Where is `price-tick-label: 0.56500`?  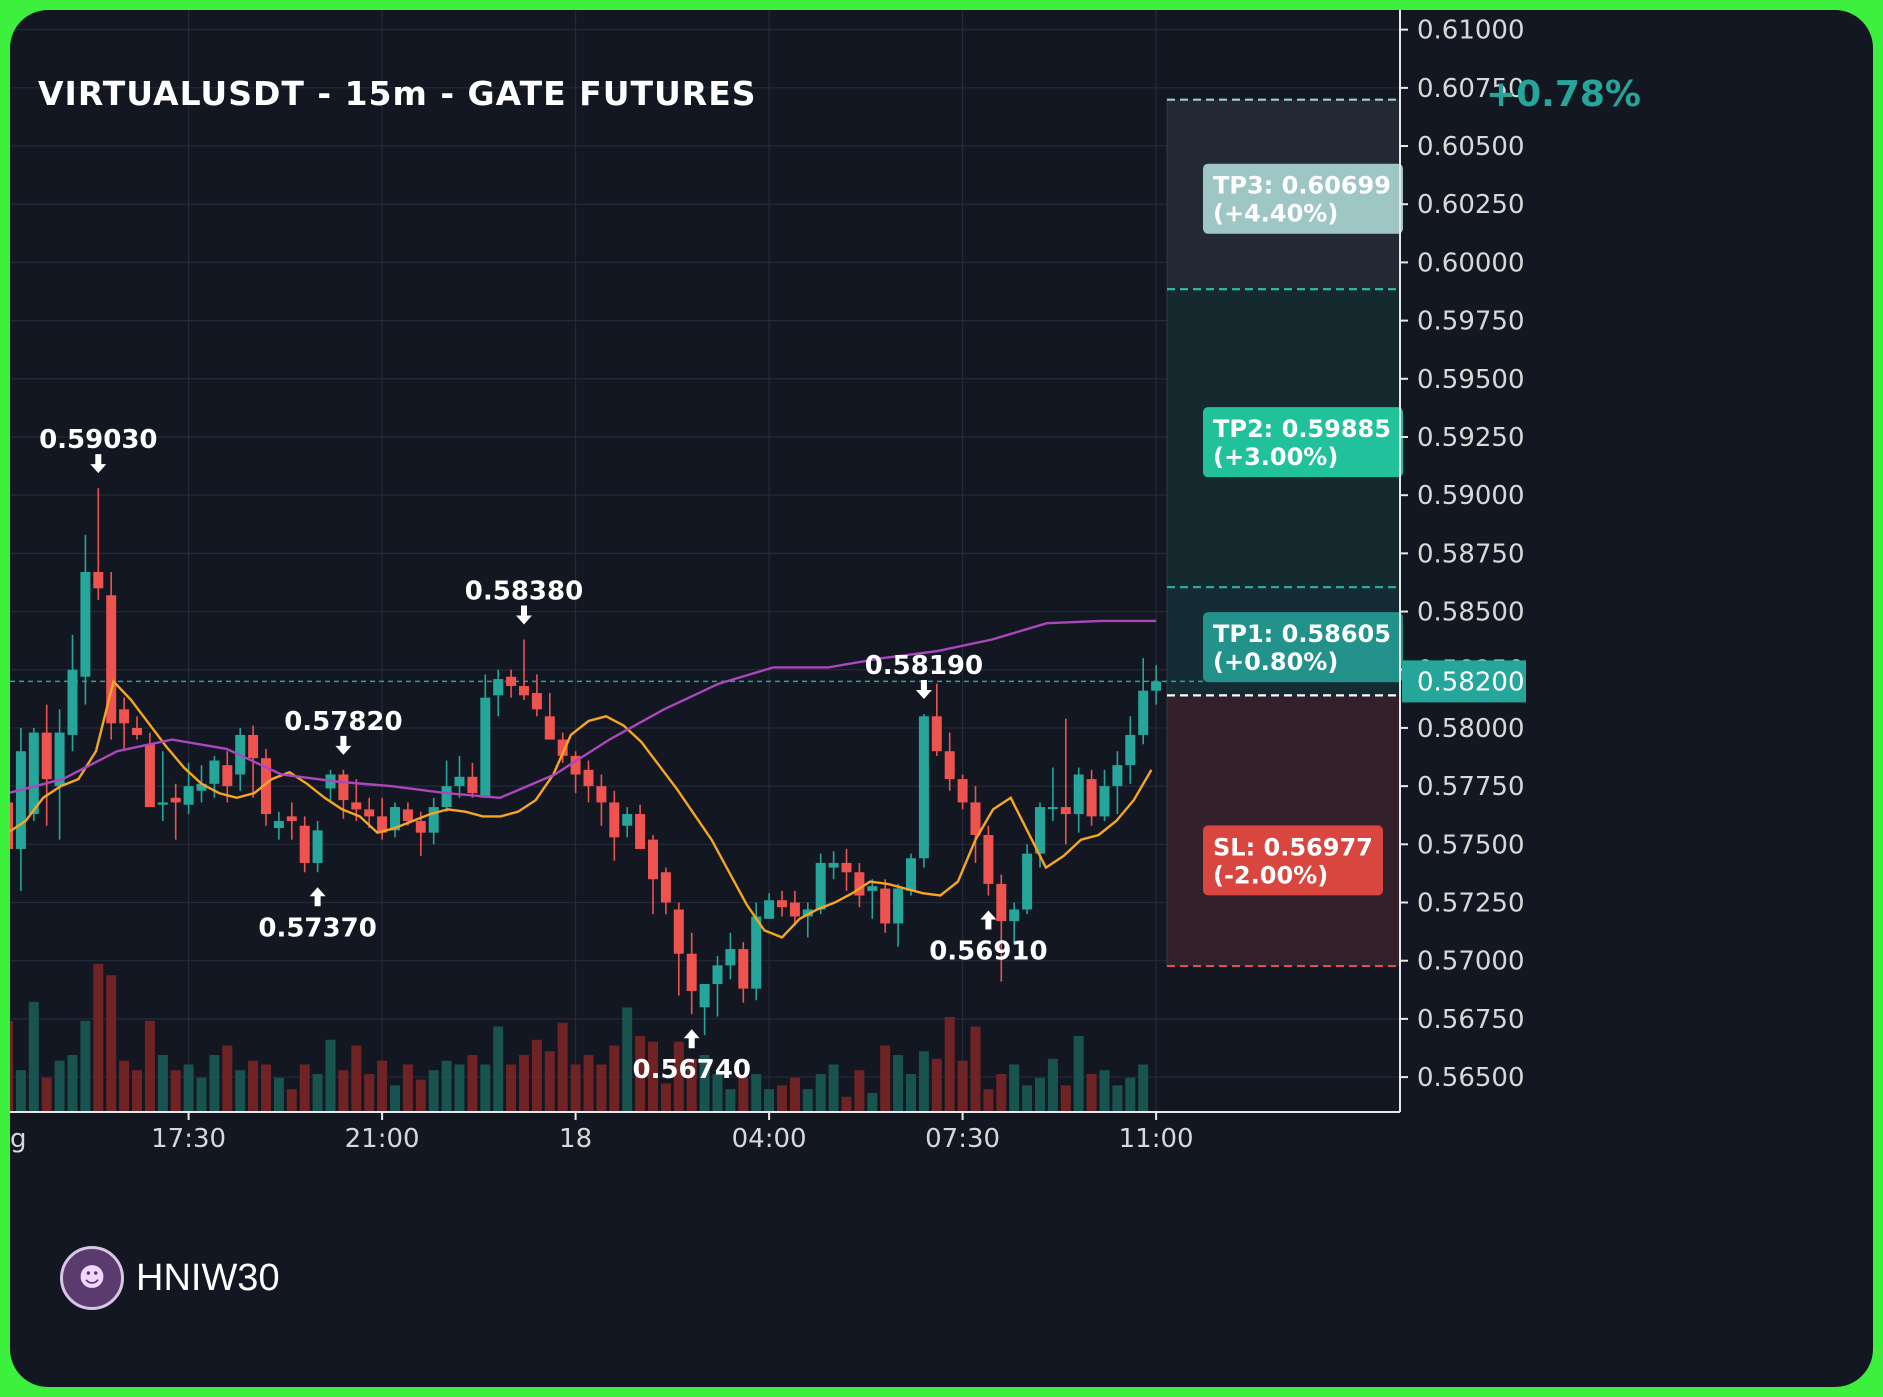 price-tick-label: 0.56500 is located at coordinates (1471, 1078).